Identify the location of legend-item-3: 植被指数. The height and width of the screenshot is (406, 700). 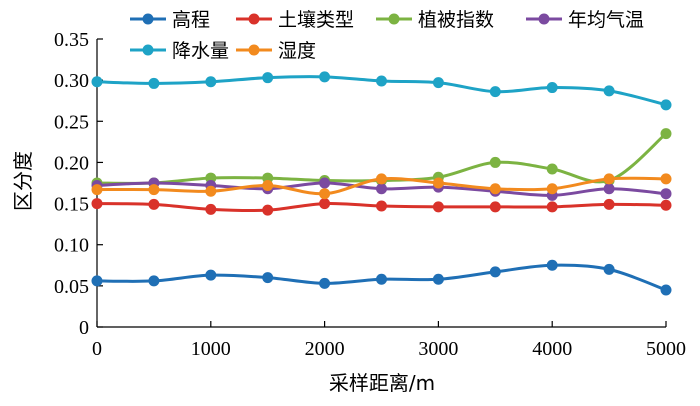
(435, 20).